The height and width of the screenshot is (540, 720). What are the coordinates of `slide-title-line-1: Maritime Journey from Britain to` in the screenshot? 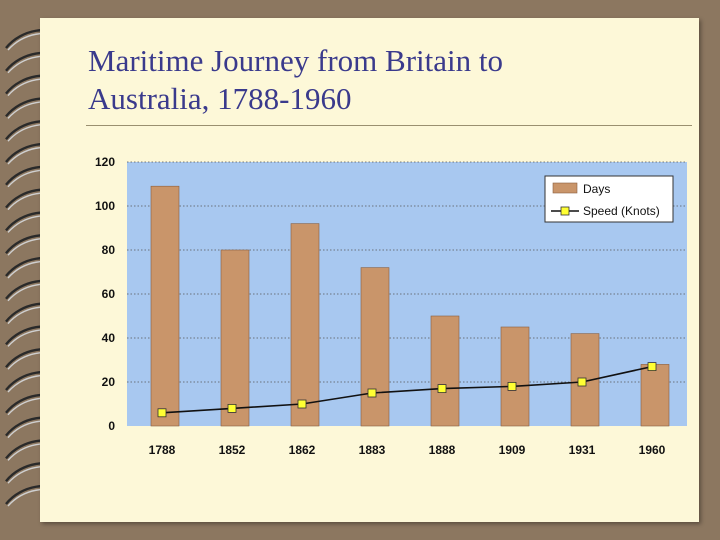 It's located at (295, 60).